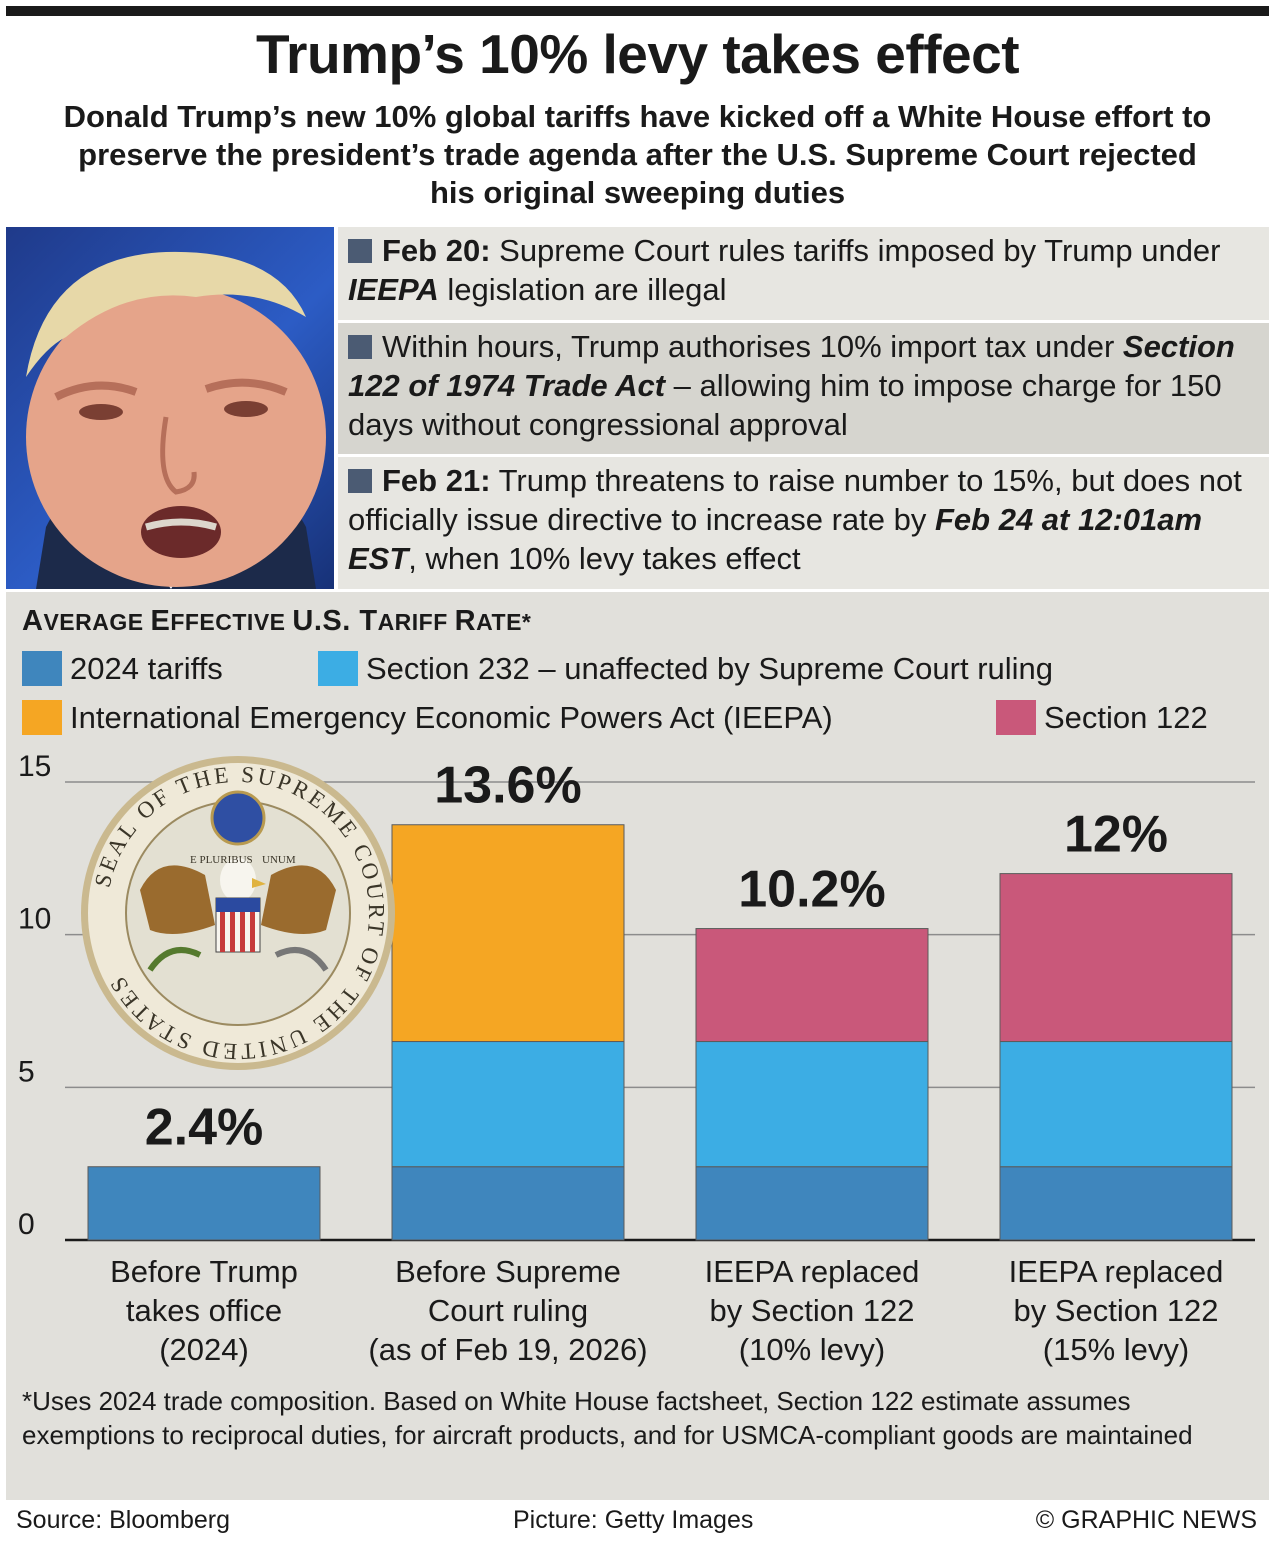  What do you see at coordinates (123, 1520) in the screenshot?
I see `source-credit: Source: Bloomberg` at bounding box center [123, 1520].